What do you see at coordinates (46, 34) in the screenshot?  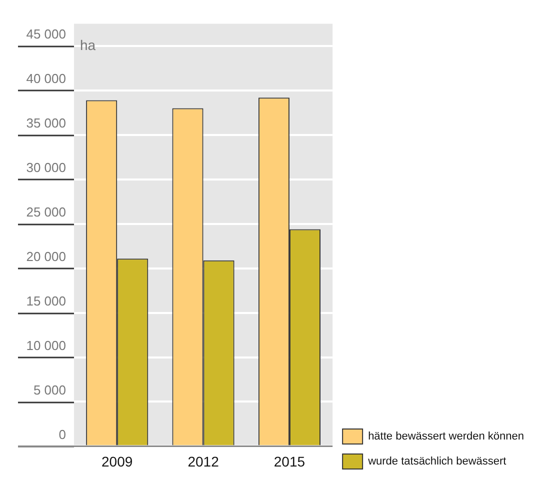 I see `y-tick-label: 45 000` at bounding box center [46, 34].